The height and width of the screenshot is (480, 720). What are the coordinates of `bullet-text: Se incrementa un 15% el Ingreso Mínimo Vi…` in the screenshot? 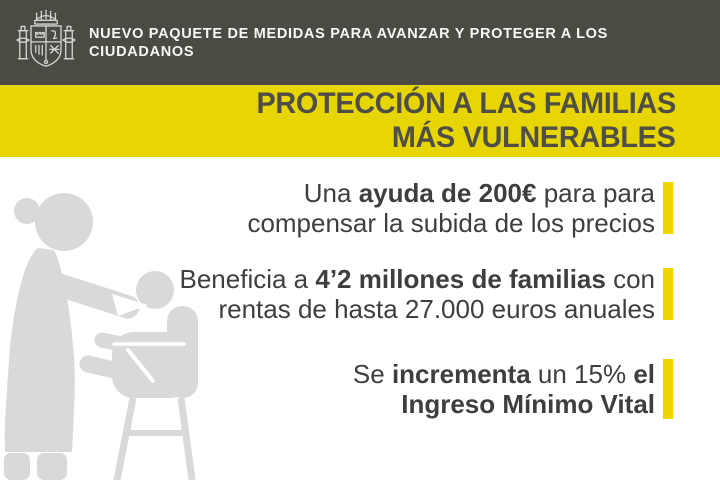 It's located at (503, 389).